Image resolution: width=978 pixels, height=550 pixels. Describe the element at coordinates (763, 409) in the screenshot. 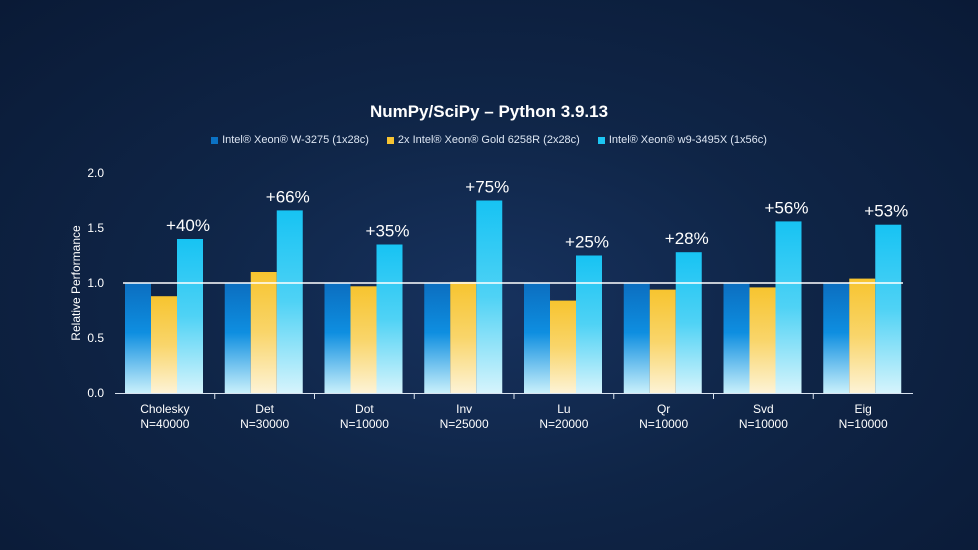

I see `x-tick-label: Svd` at that location.